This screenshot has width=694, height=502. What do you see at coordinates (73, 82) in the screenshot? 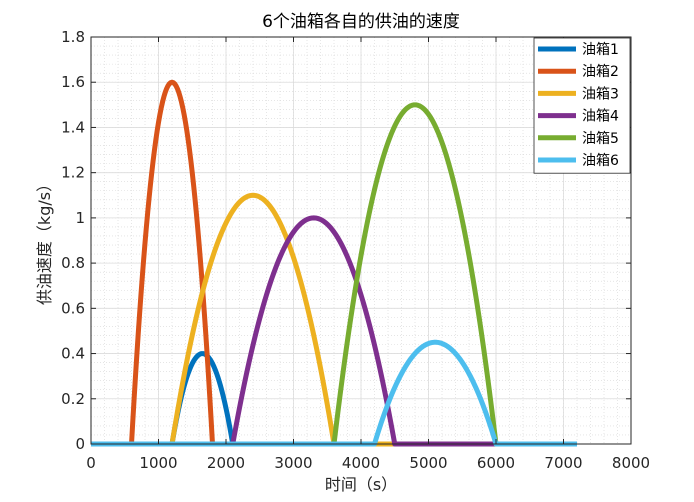
I see `y-tick-label: 1.6` at bounding box center [73, 82].